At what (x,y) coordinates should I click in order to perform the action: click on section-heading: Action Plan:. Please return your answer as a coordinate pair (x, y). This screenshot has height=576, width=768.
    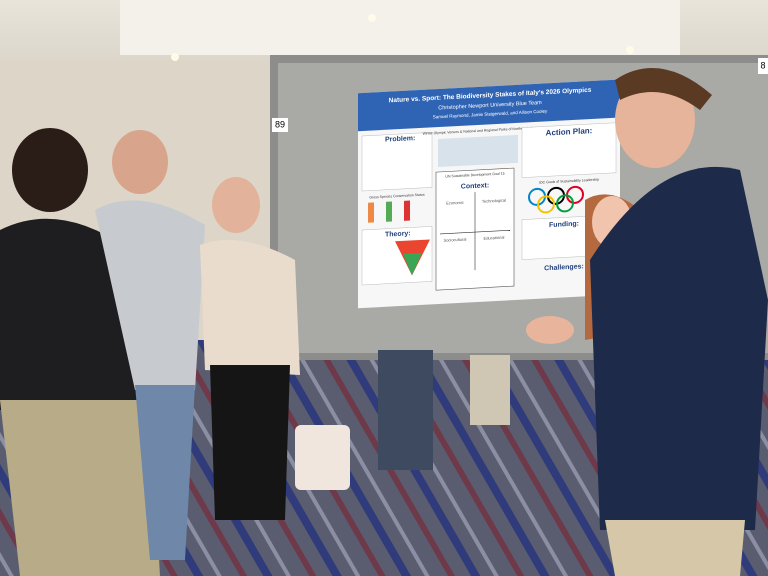
    Looking at the image, I should click on (569, 131).